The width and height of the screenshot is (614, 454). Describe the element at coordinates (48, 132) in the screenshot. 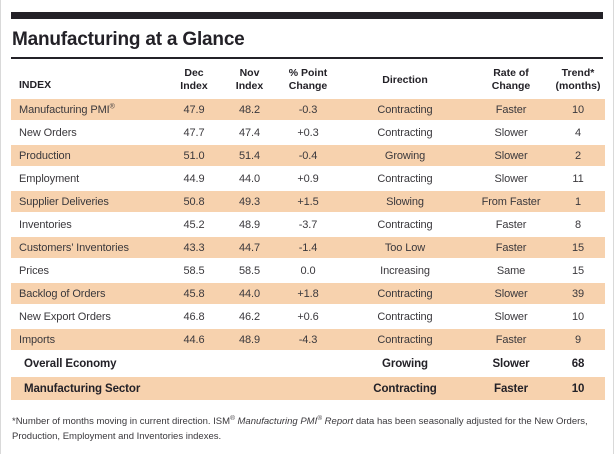

I see `index-name: New Orders` at that location.